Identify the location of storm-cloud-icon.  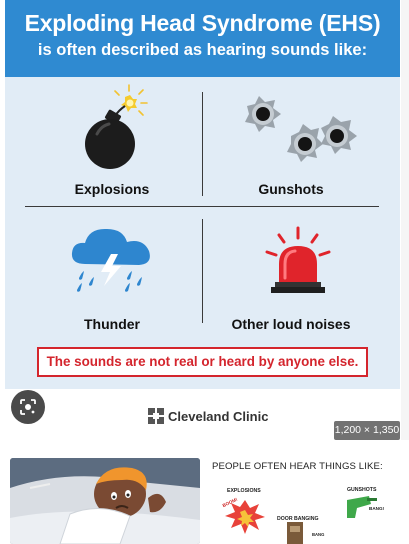
(110, 260).